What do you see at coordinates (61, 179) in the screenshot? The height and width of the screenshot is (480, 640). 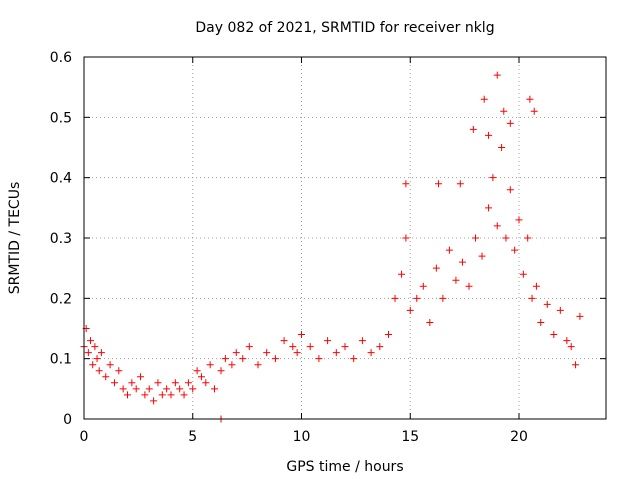 I see `y-tick-label: 0.4` at bounding box center [61, 179].